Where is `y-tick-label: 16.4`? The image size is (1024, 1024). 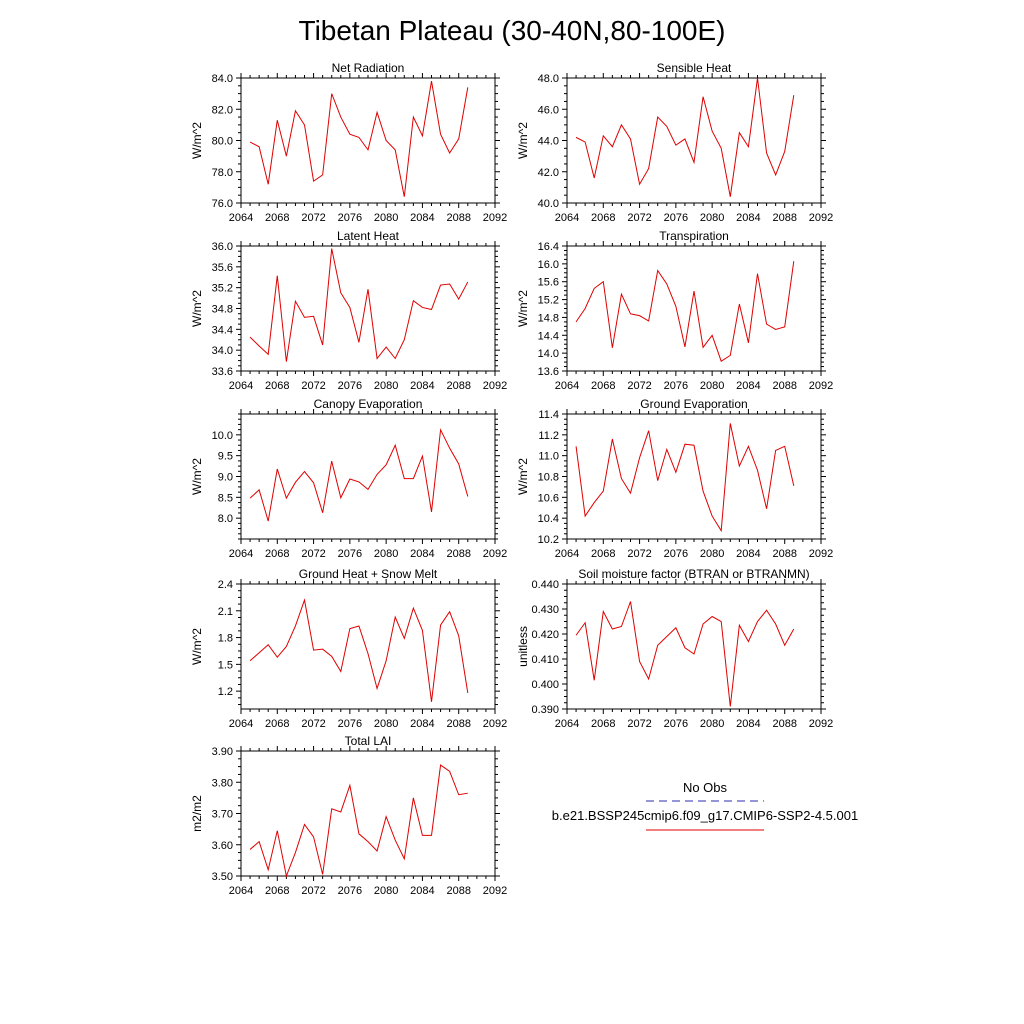
y-tick-label: 16.4 is located at coordinates (548, 247).